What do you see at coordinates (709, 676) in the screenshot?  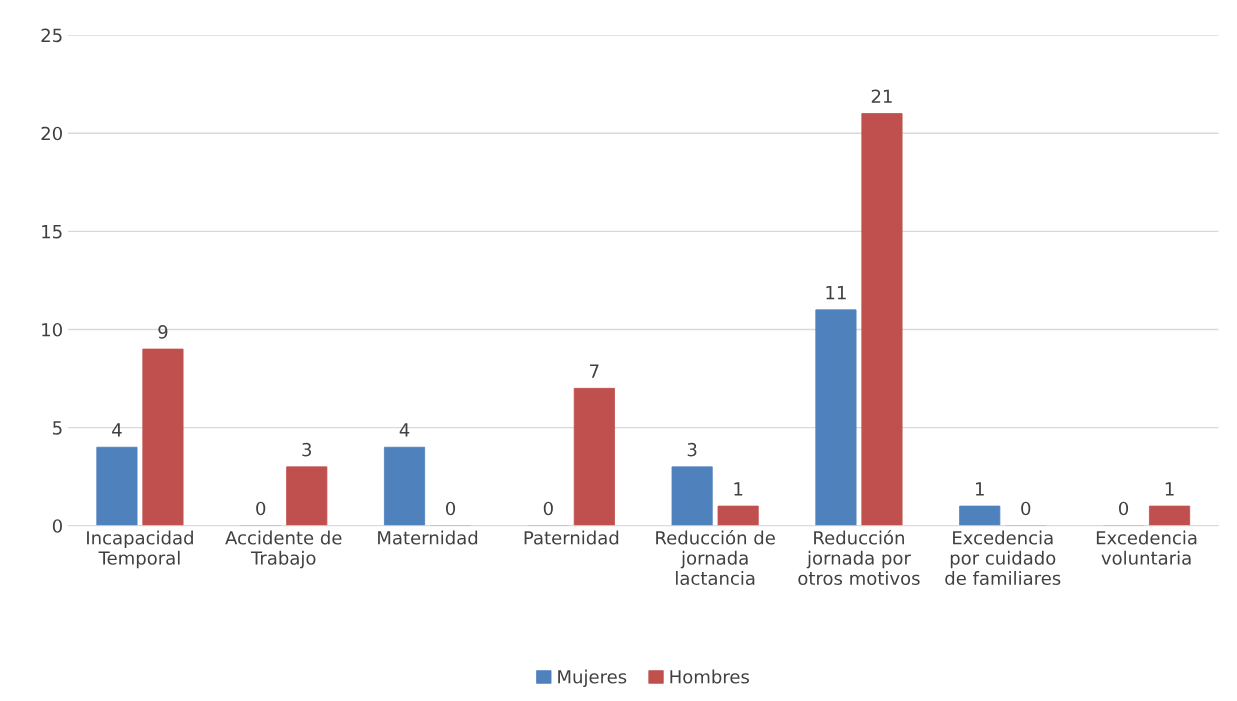 I see `legend-label: Hombres` at bounding box center [709, 676].